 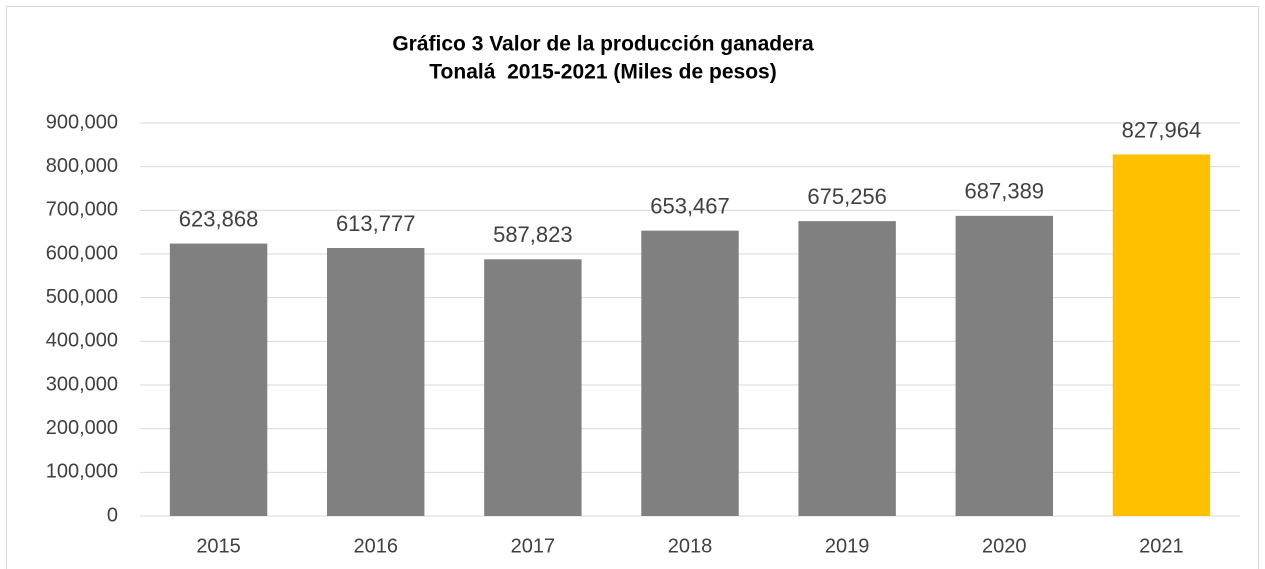 What do you see at coordinates (82, 384) in the screenshot?
I see `y-tick-label: 300,000` at bounding box center [82, 384].